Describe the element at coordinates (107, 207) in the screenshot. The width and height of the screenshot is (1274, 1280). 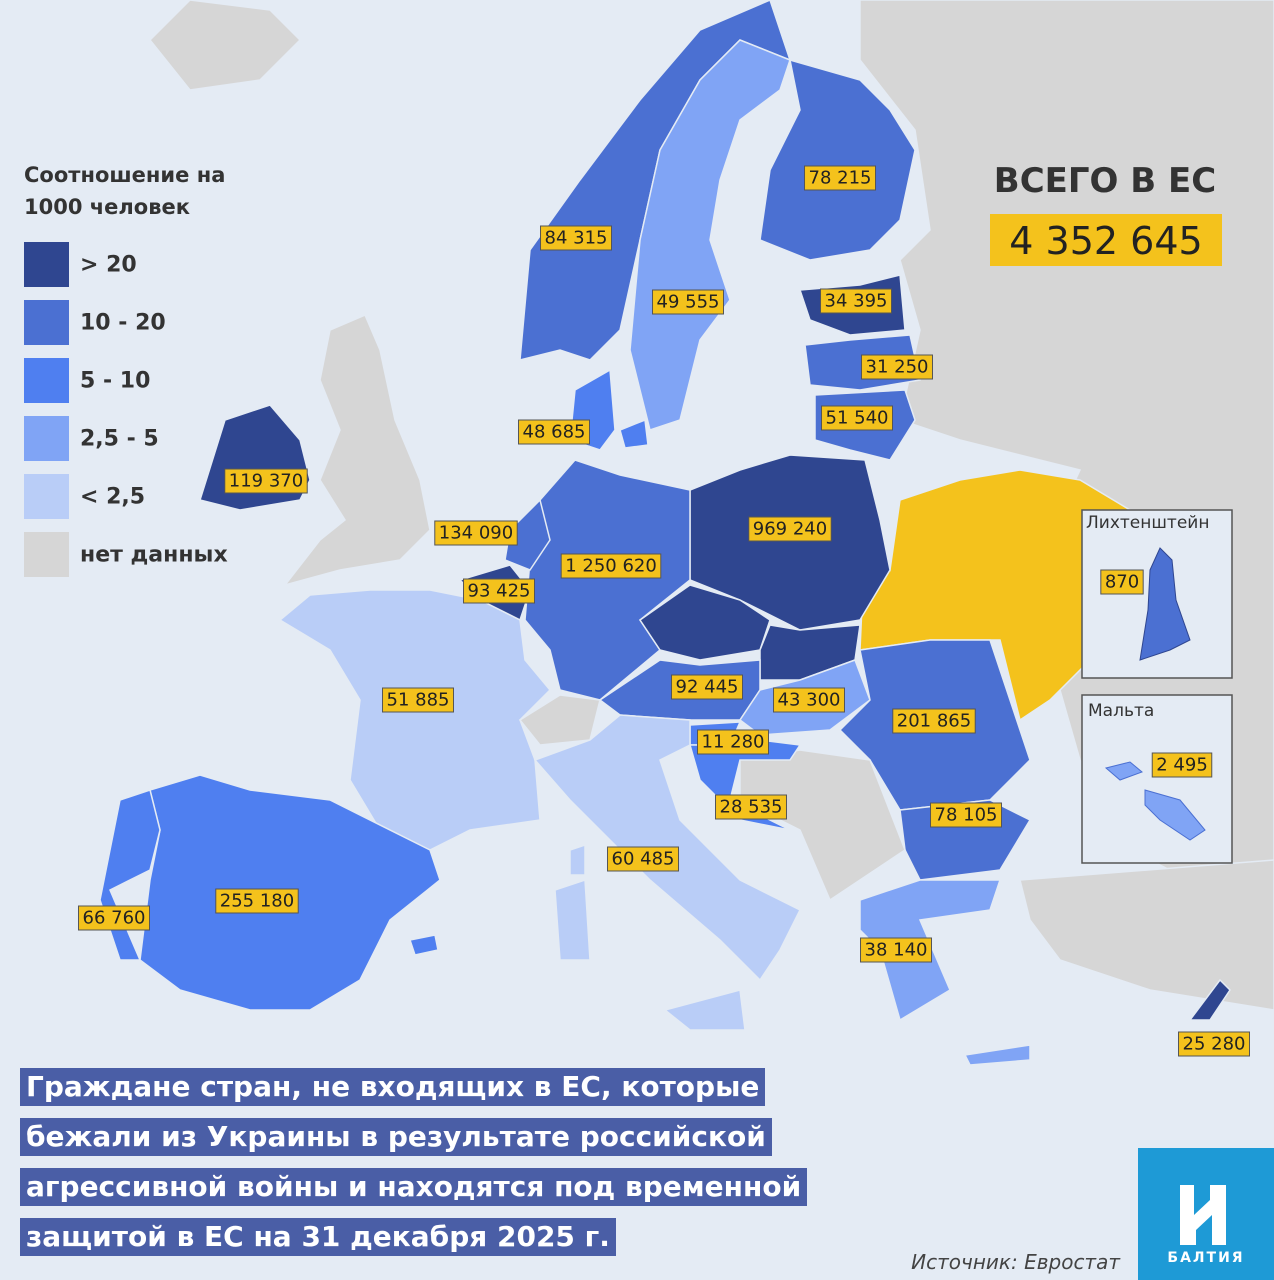
I see `legend-title: 1000 человек` at that location.